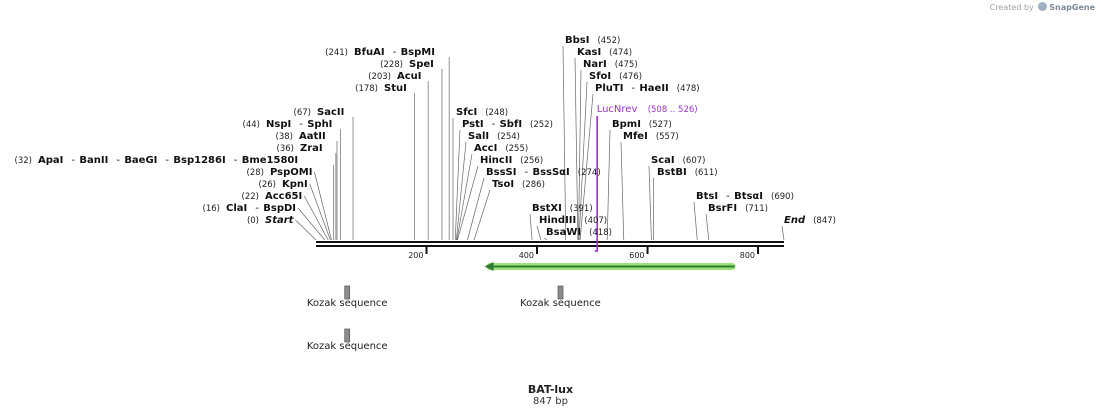 This screenshot has height=418, width=1101. What do you see at coordinates (1043, 6) in the screenshot?
I see `snapgene-logo-icon` at bounding box center [1043, 6].